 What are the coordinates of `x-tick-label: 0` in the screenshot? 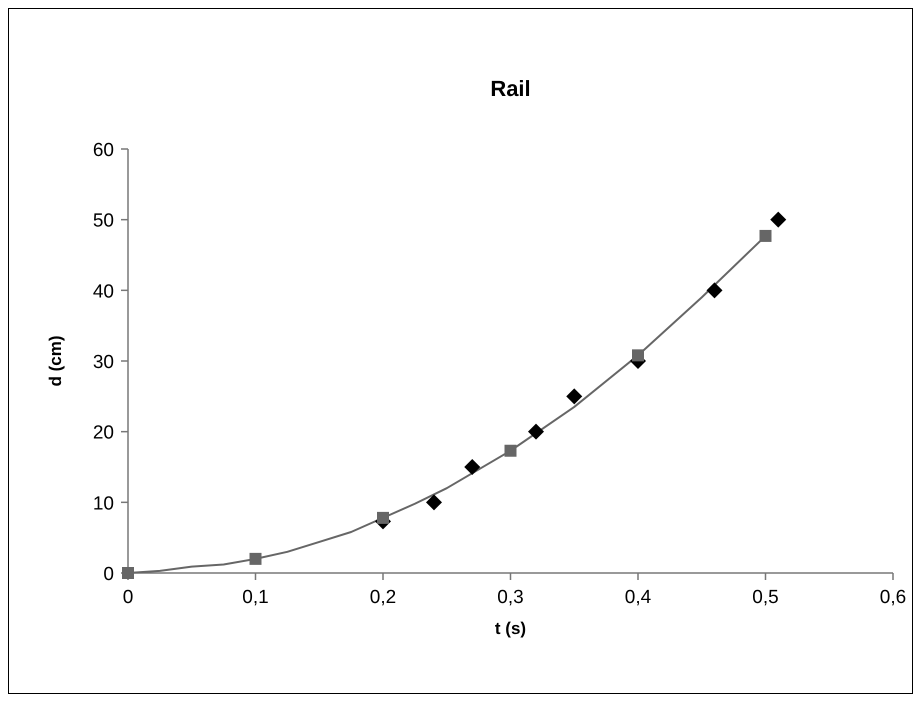 It's located at (128, 597).